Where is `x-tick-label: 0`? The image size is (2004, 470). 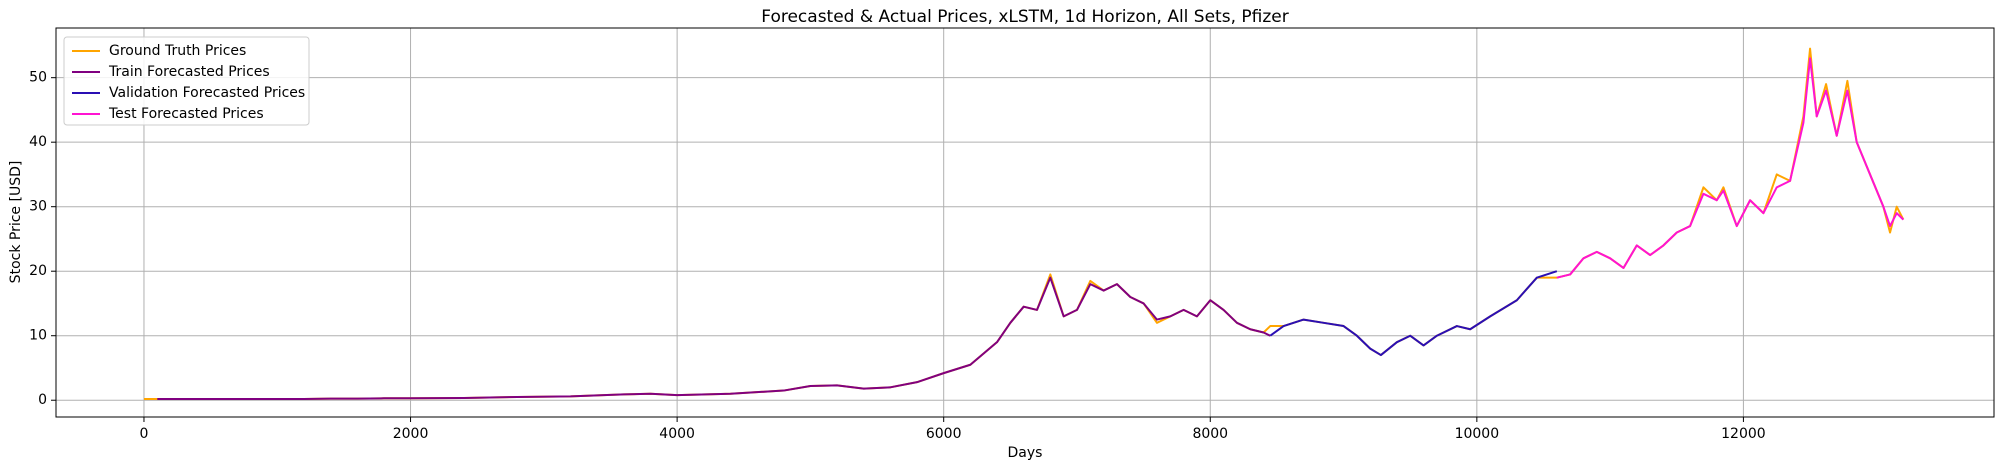 x-tick-label: 0 is located at coordinates (144, 434).